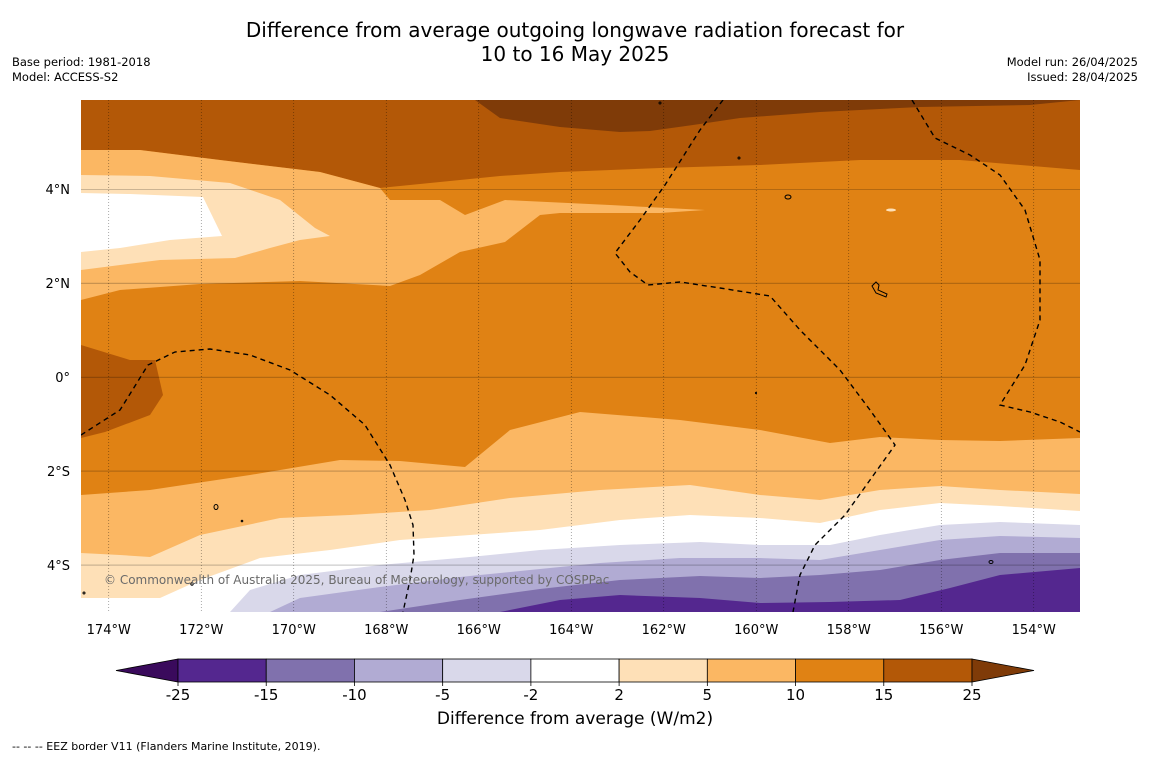 The width and height of the screenshot is (1150, 758). Describe the element at coordinates (147, 670) in the screenshot. I see `colorbar-extend-low` at that location.